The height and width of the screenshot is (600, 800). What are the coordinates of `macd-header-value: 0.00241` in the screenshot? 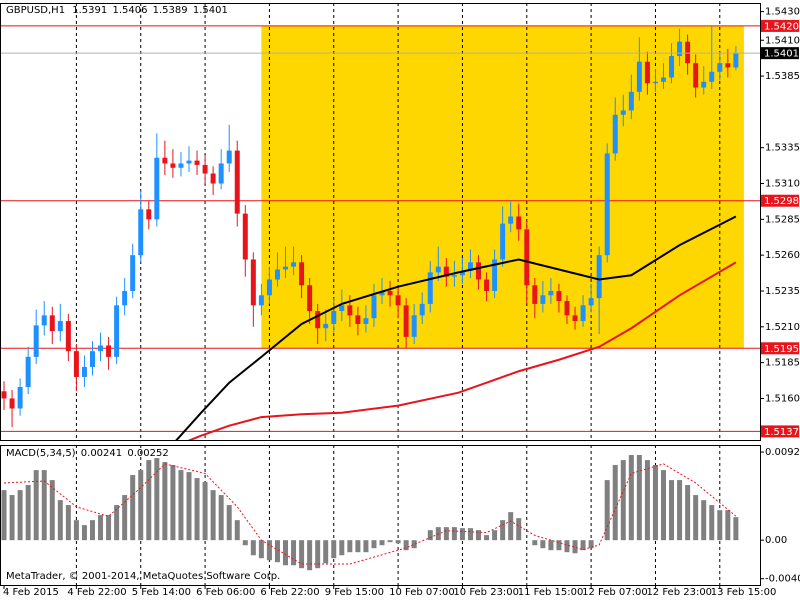 It's located at (101, 453).